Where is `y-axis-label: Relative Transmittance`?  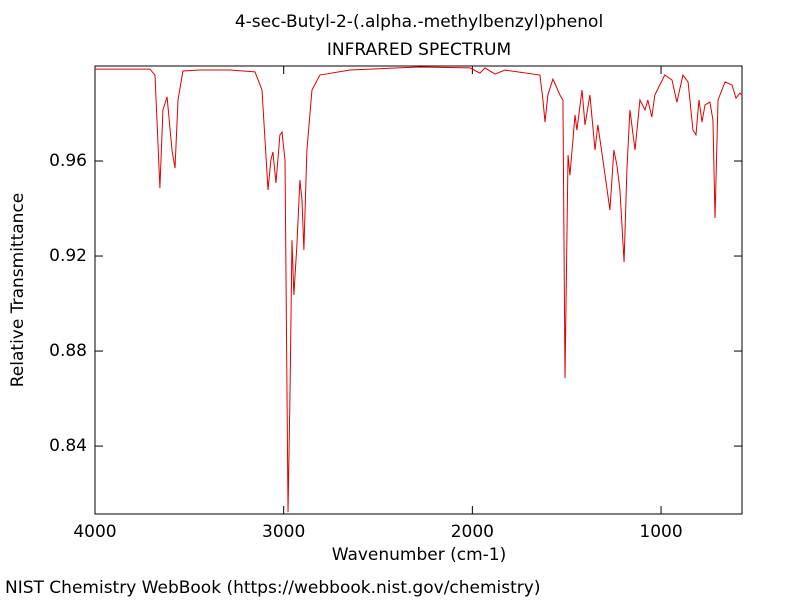
y-axis-label: Relative Transmittance is located at coordinates (18, 290).